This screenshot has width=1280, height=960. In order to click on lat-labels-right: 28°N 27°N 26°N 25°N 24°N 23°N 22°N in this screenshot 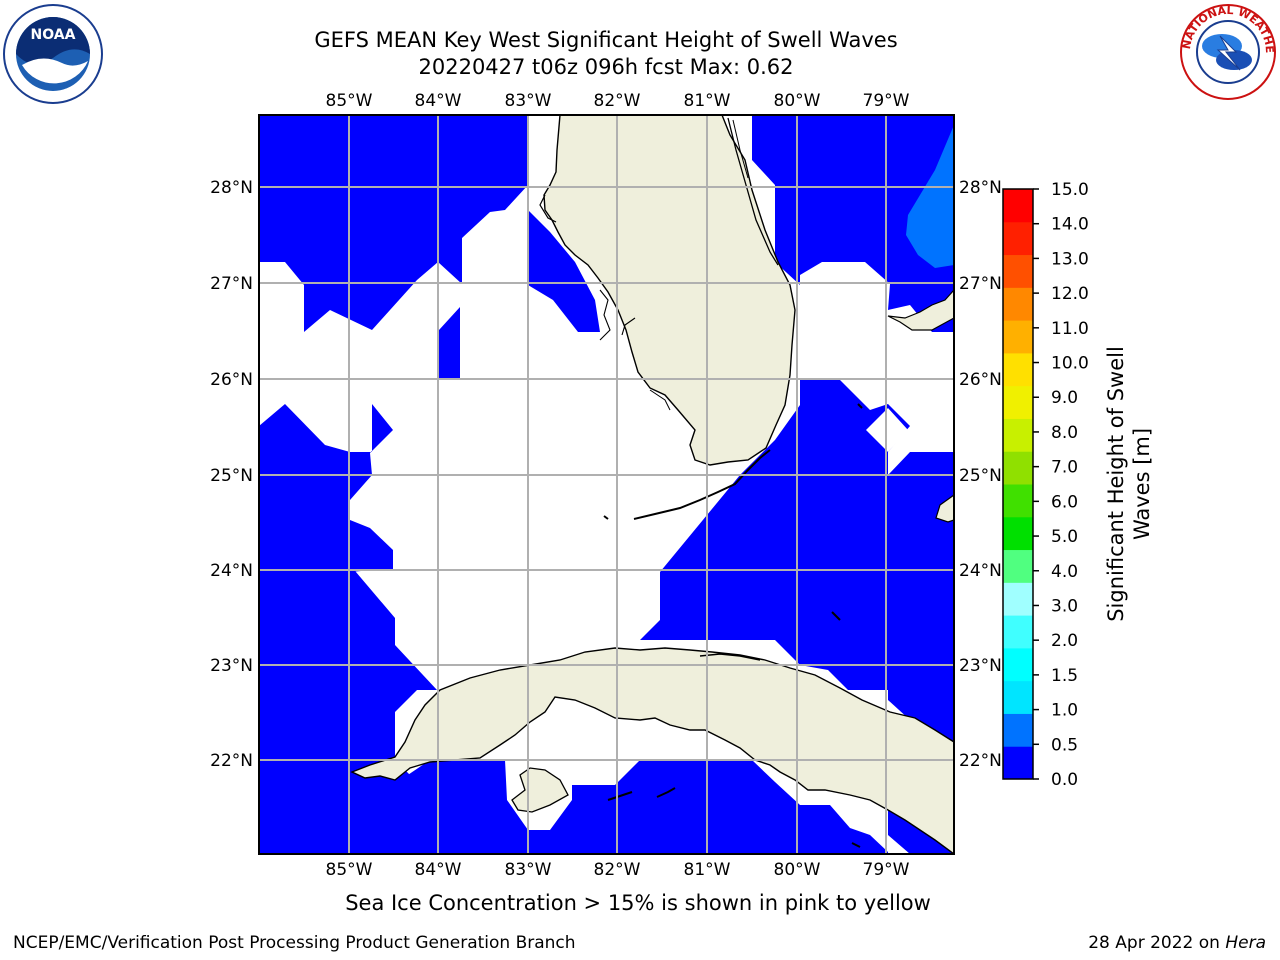, I will do `click(980, 474)`.